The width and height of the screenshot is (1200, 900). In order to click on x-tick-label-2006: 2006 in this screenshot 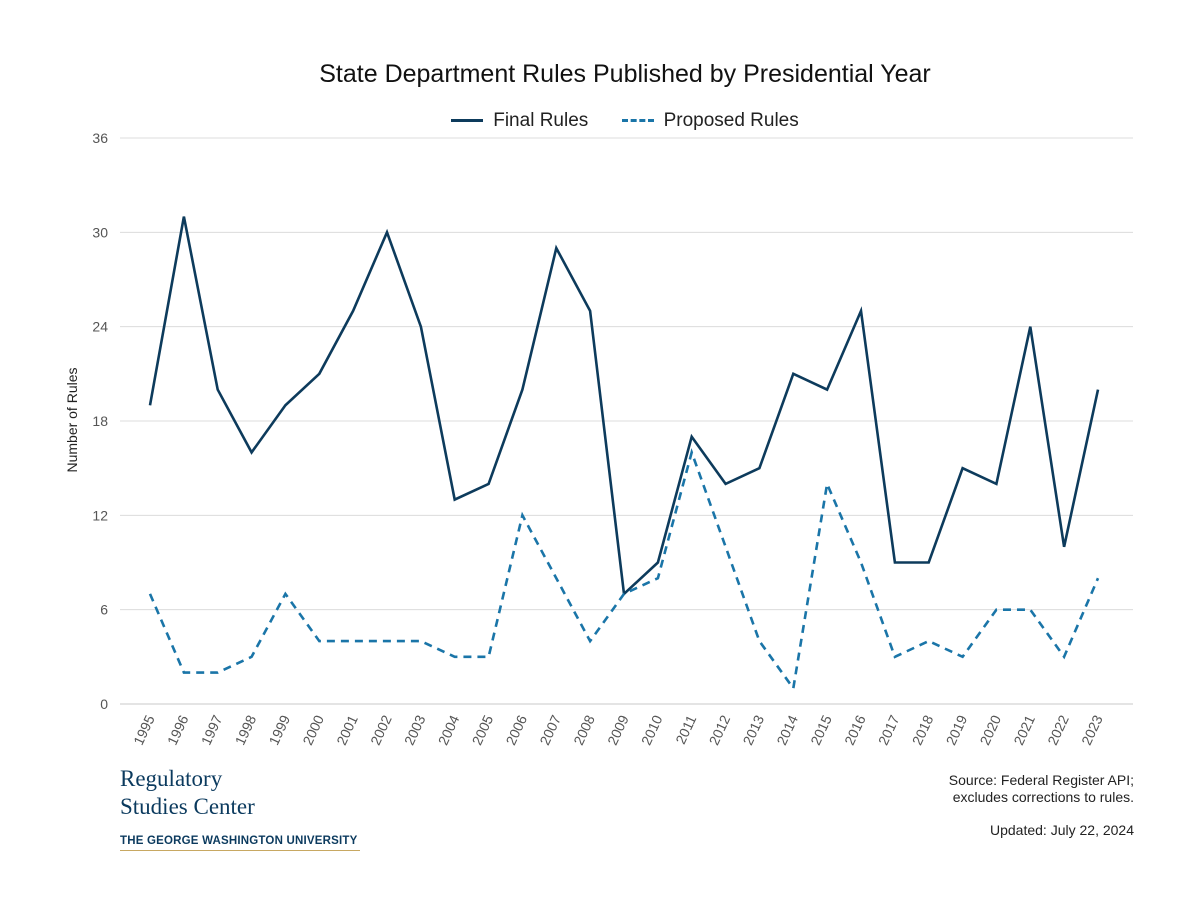, I will do `click(516, 729)`.